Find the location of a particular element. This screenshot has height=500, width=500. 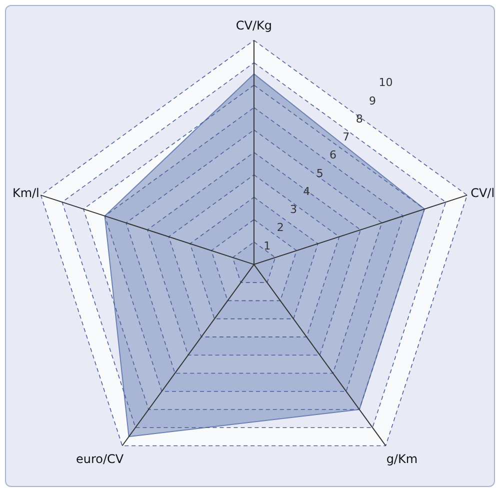

y-tick-label: 9 is located at coordinates (372, 101).